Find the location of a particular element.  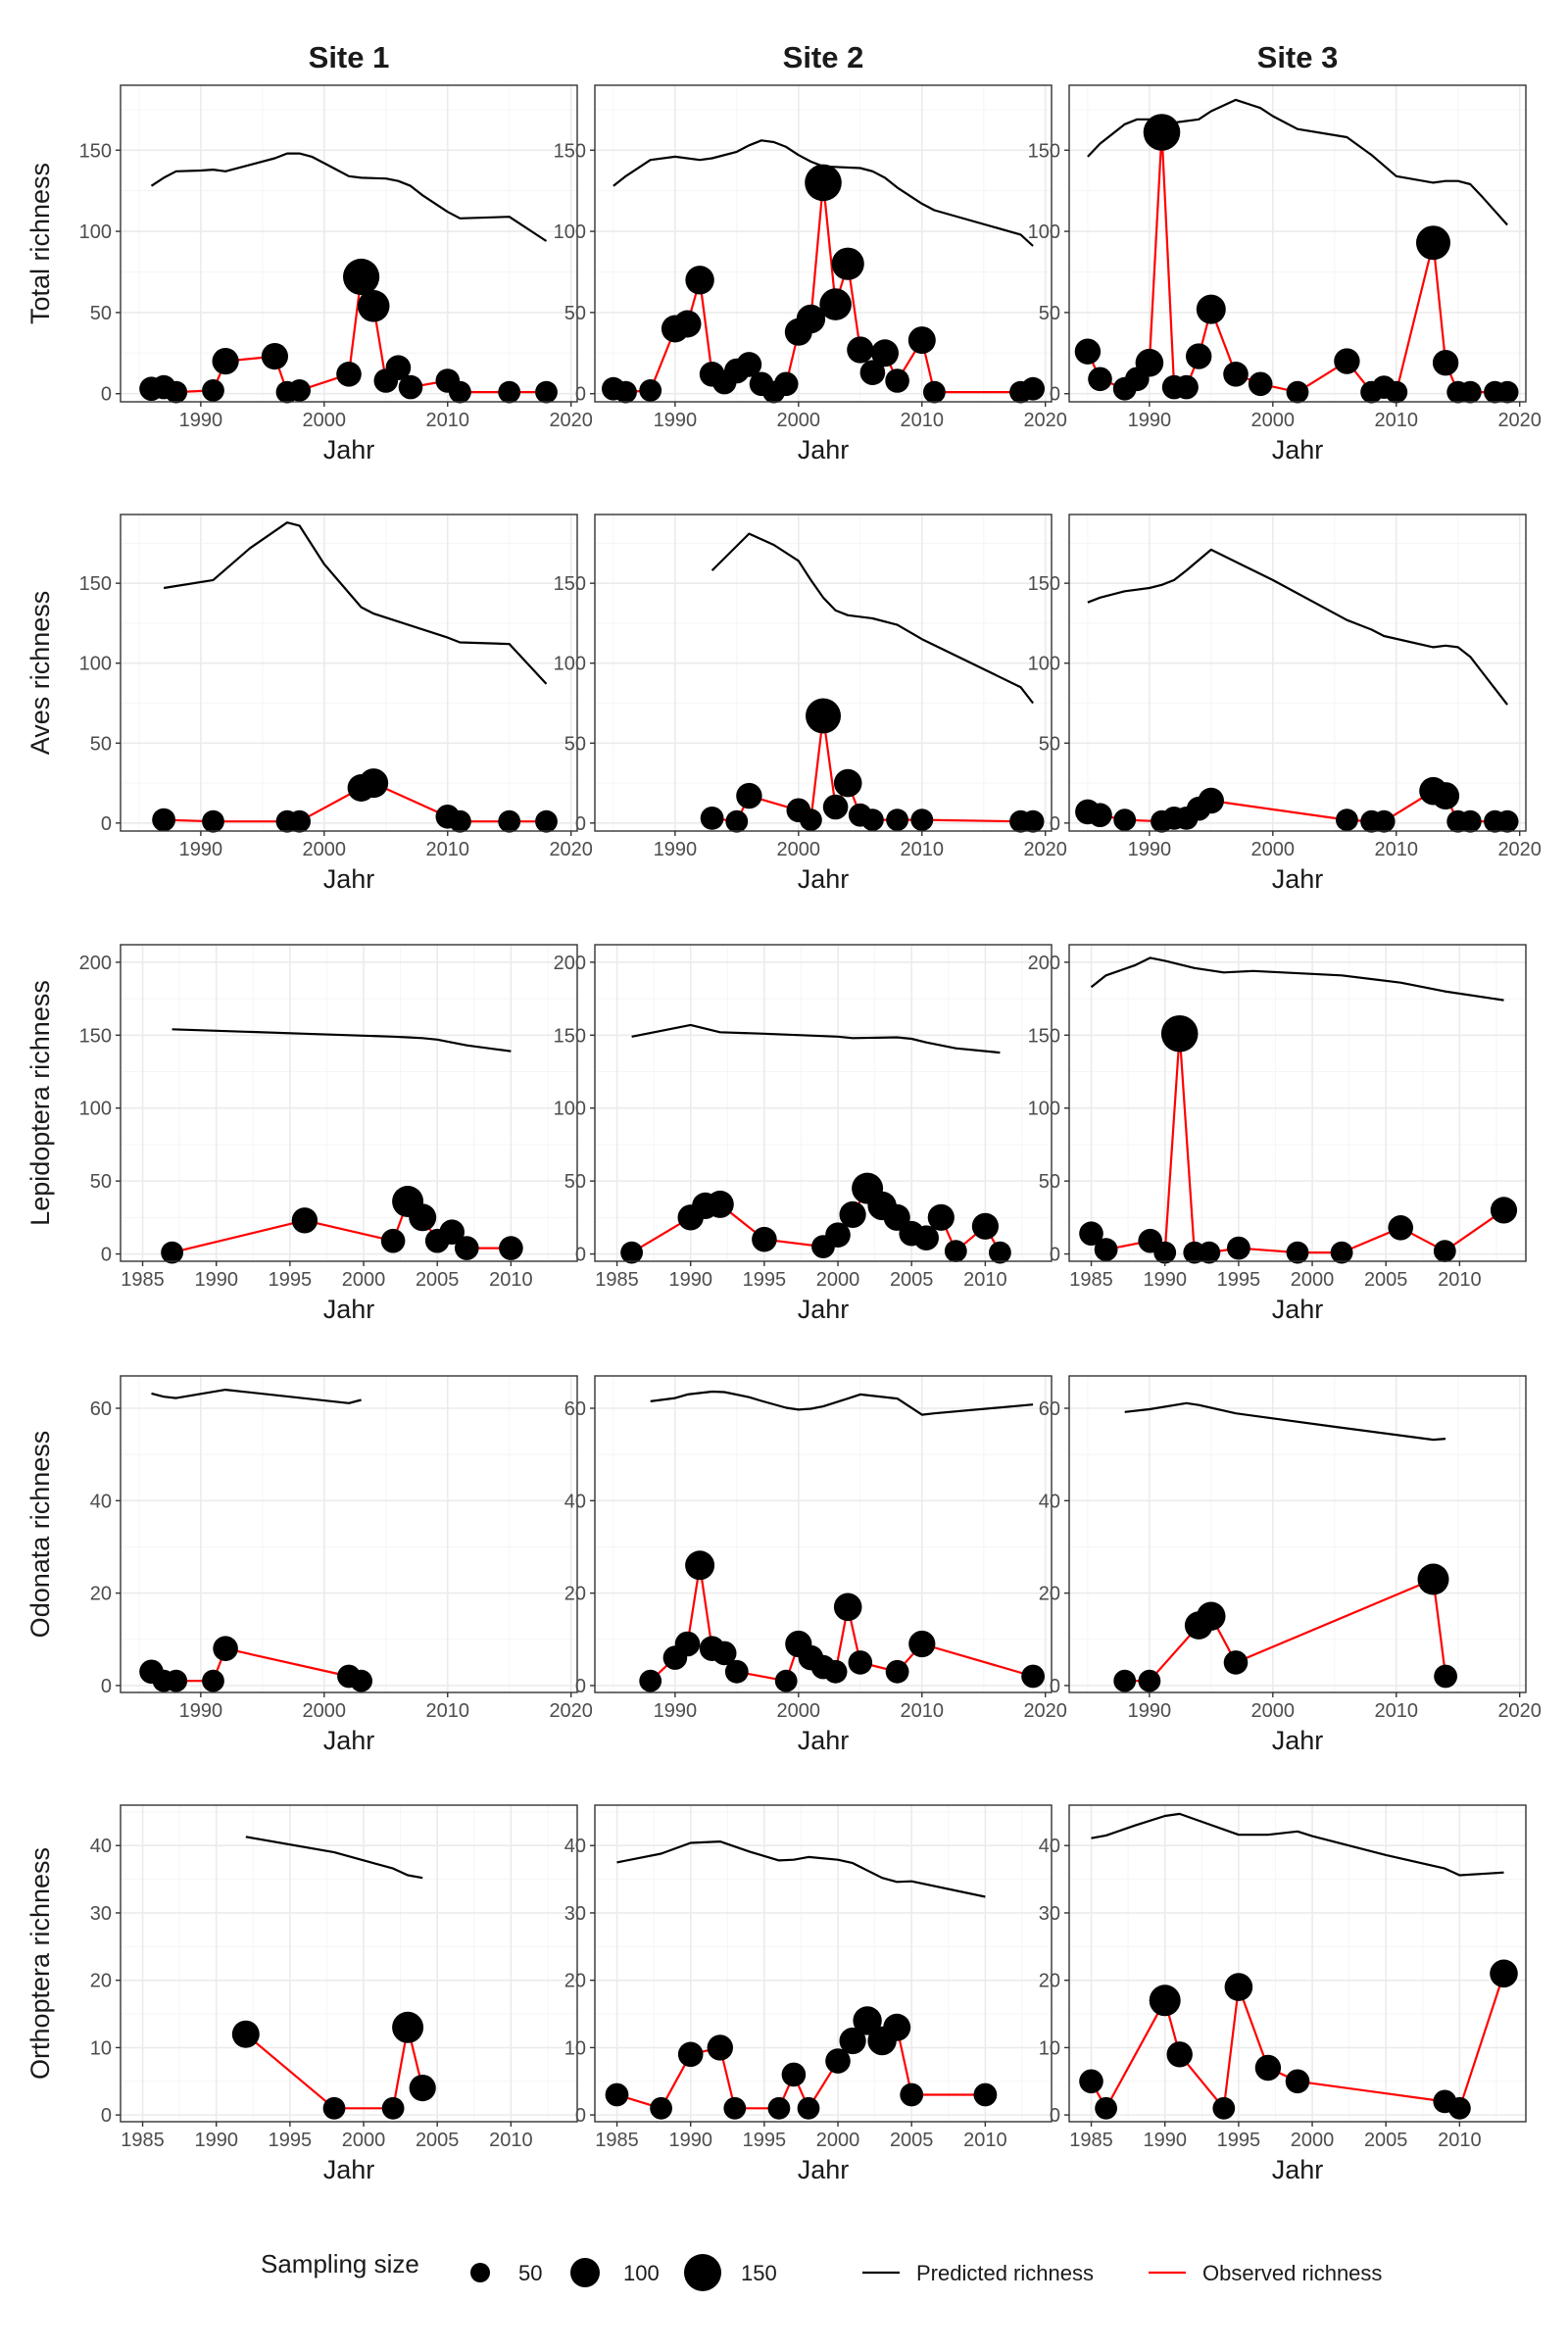

legend-size-dot-medium is located at coordinates (585, 2272).